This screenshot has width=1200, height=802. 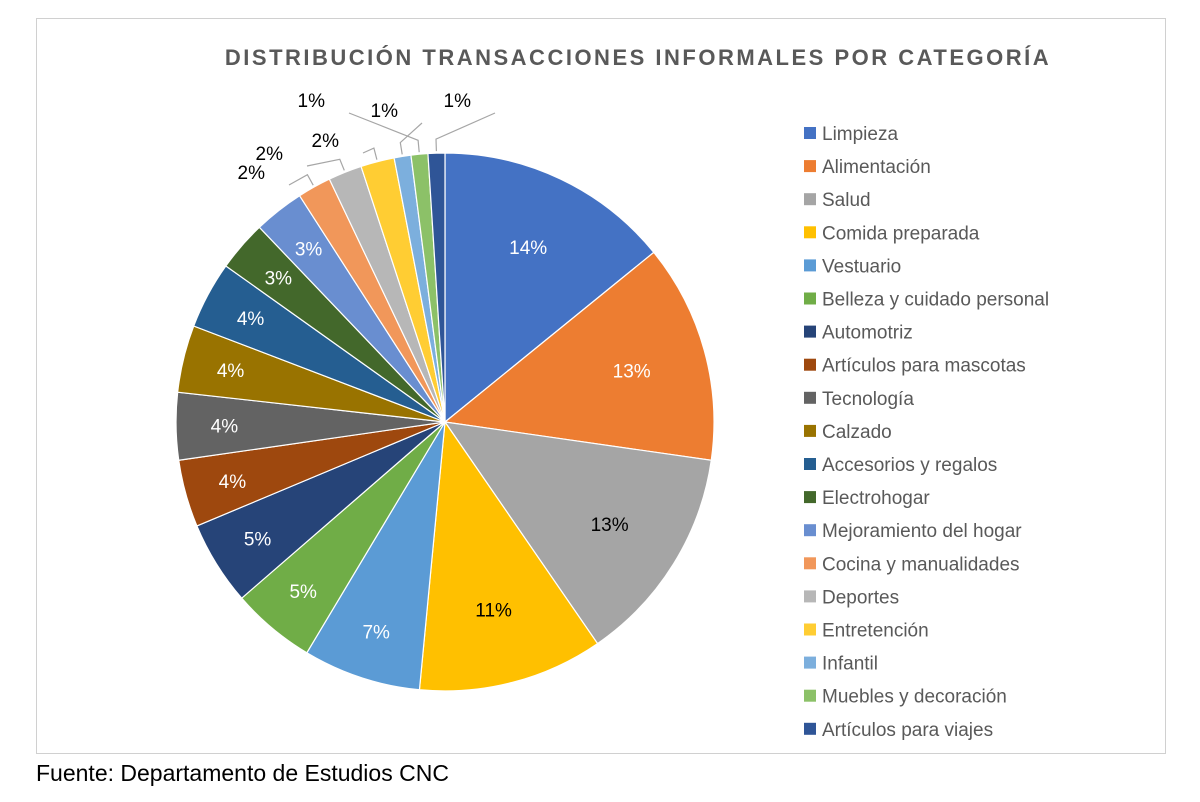 I want to click on legend-label-articulos-para-mascotas: Artículos para mascotas, so click(x=924, y=366).